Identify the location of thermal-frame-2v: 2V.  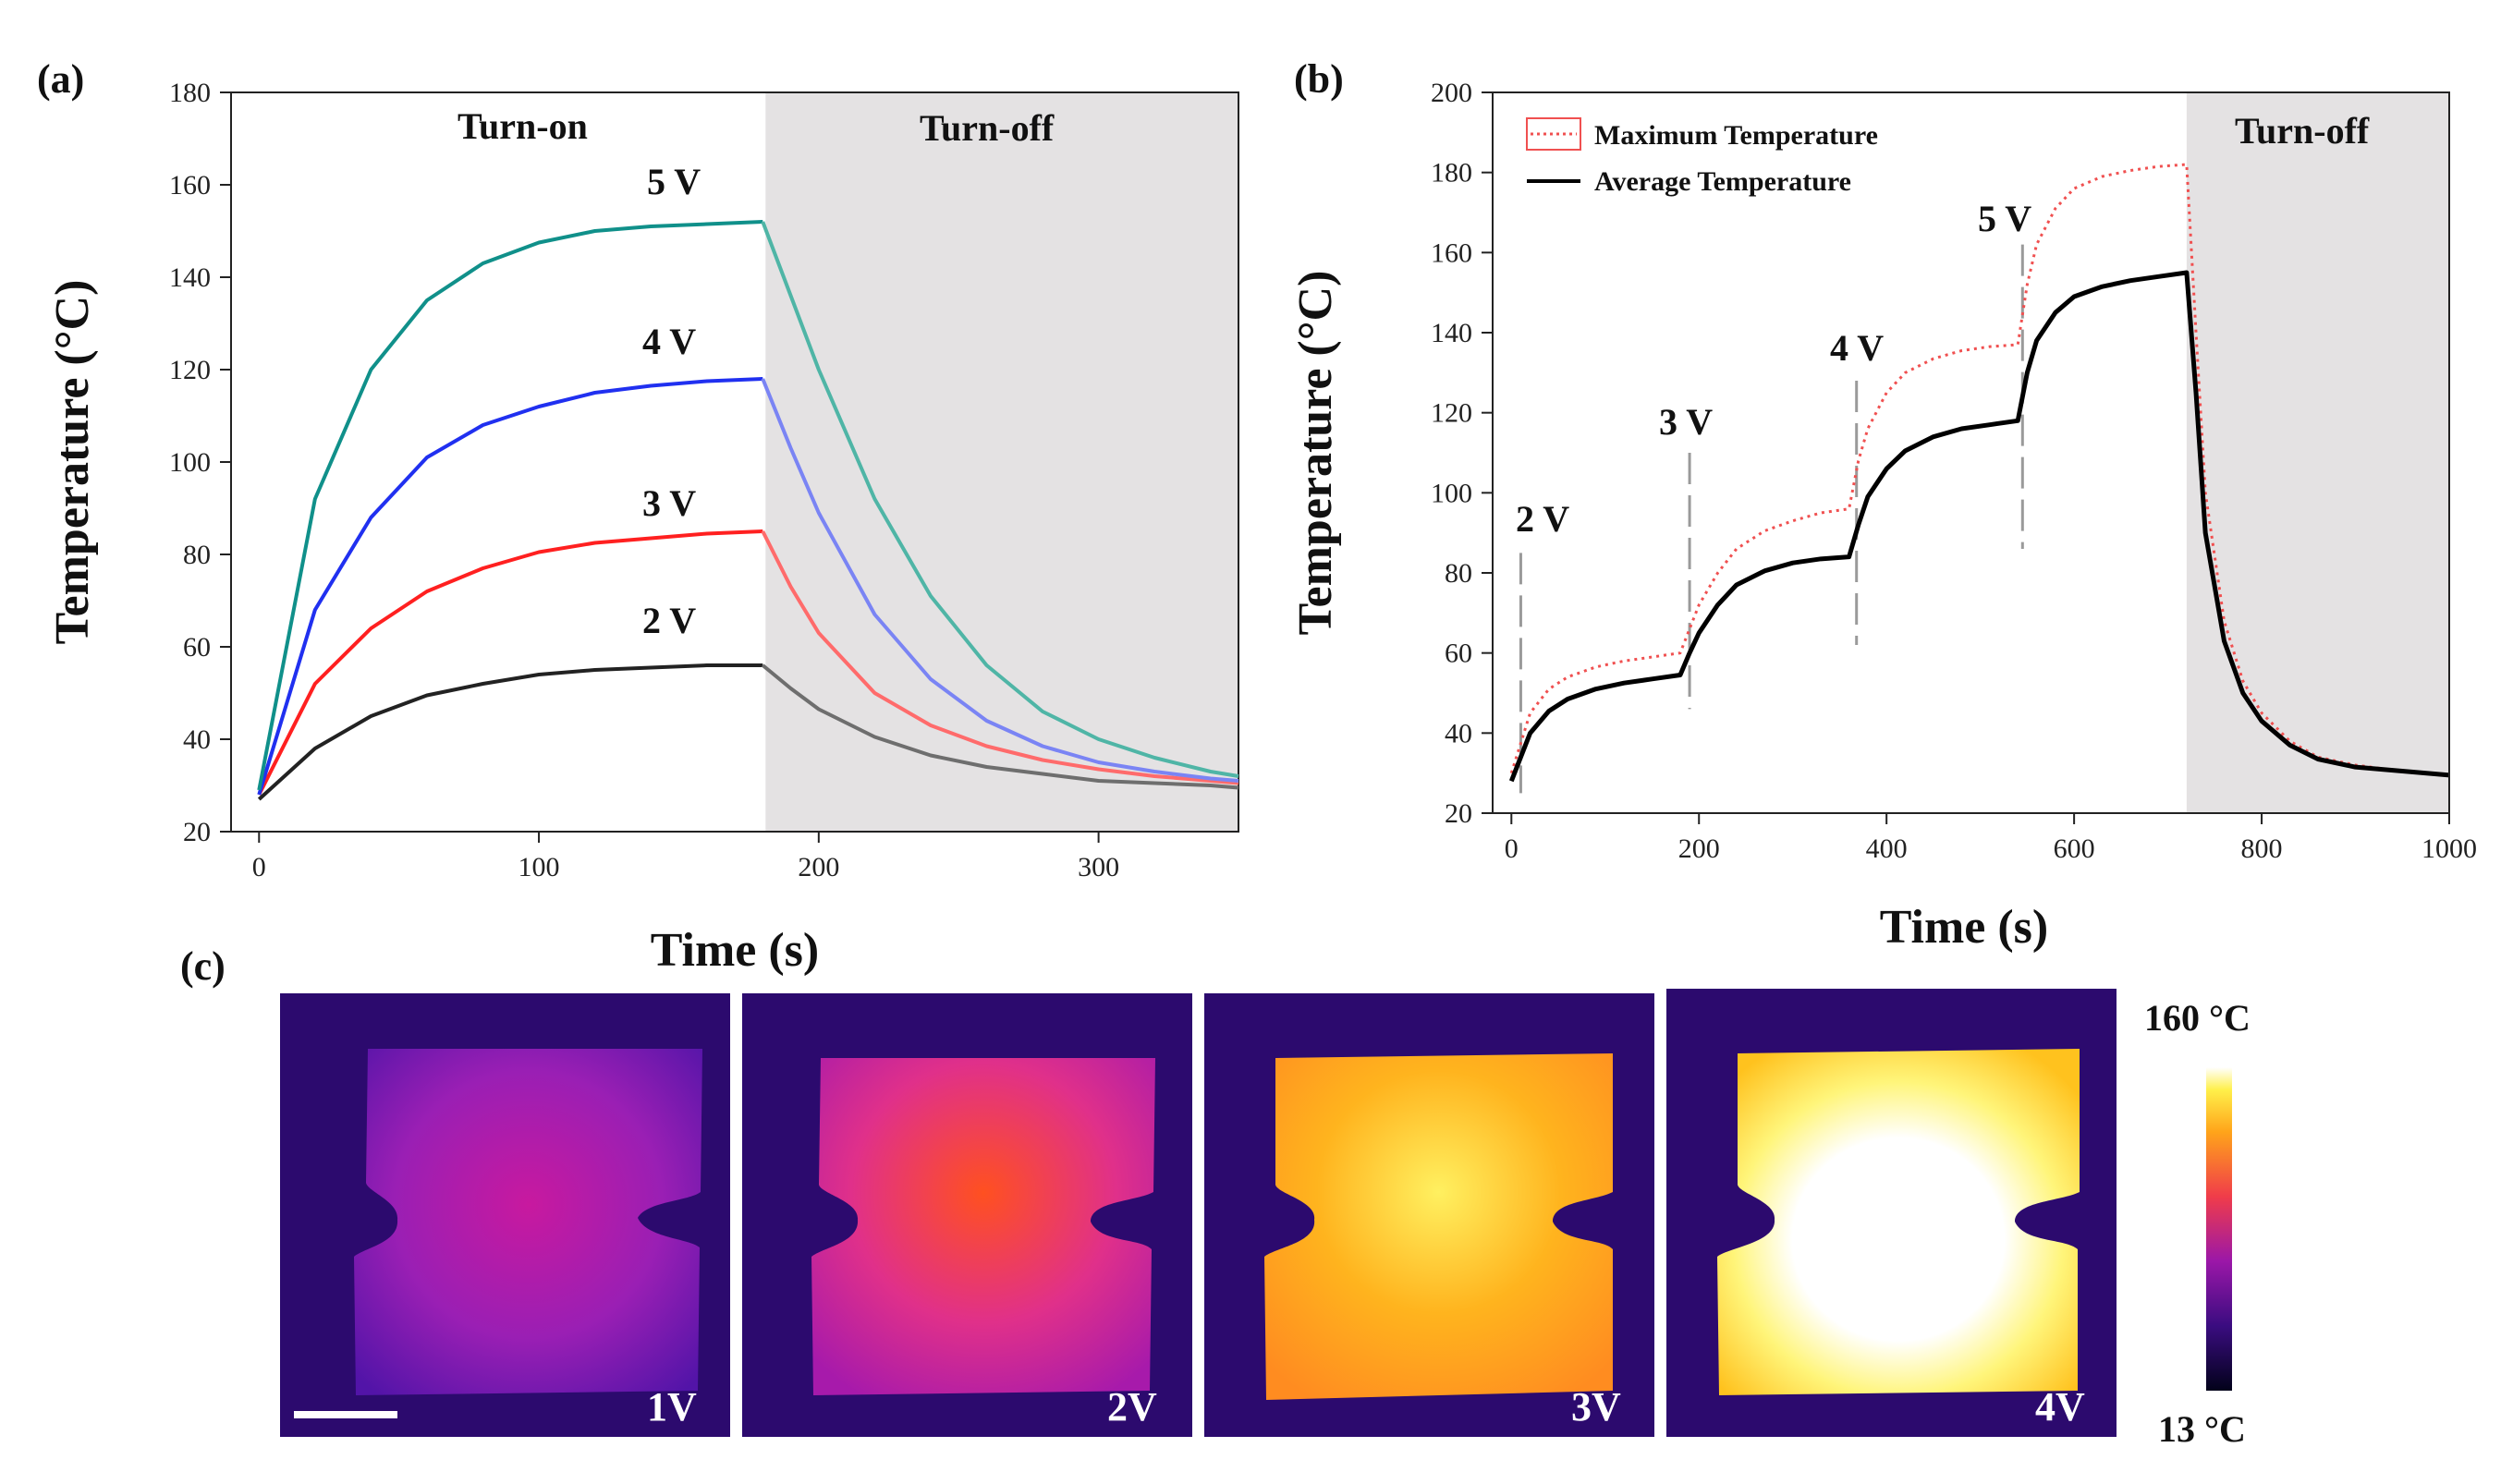
(967, 1215).